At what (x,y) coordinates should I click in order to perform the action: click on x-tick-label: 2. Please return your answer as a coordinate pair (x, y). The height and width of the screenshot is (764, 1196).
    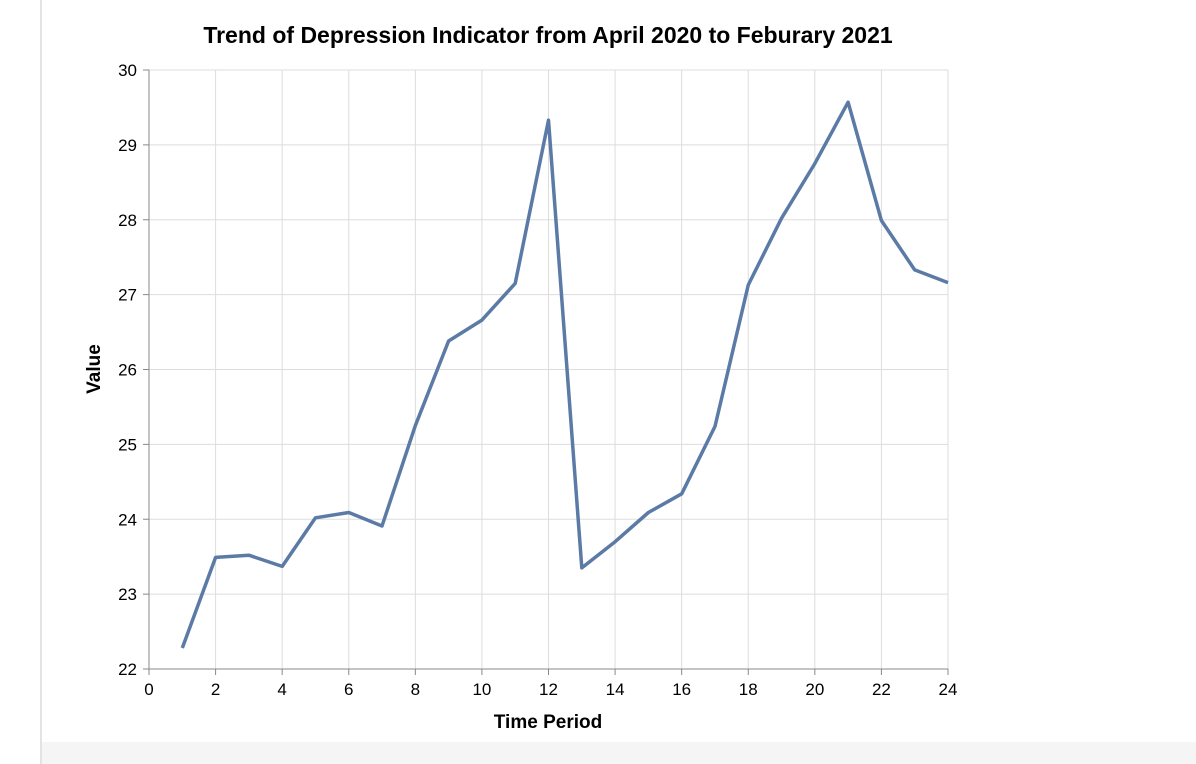
    Looking at the image, I should click on (215, 689).